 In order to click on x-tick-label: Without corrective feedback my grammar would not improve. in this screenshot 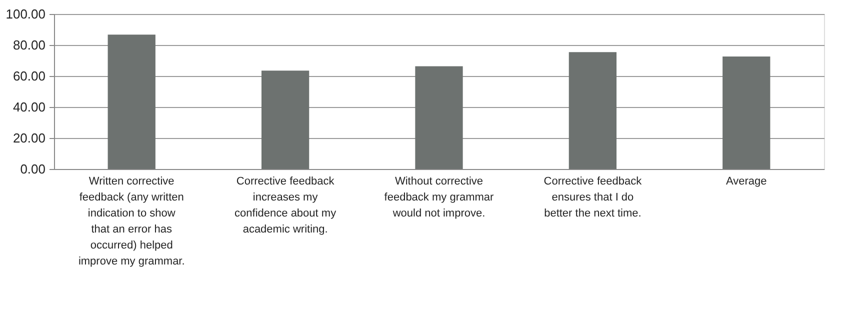, I will do `click(439, 198)`.